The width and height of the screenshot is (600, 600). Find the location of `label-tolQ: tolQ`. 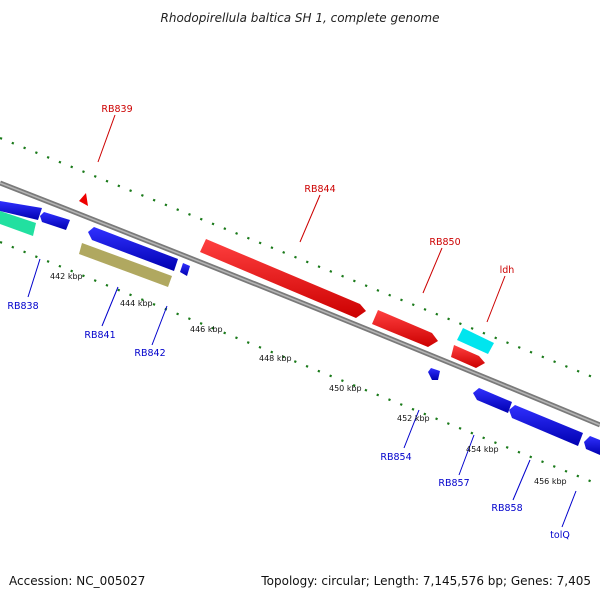

label-tolQ: tolQ is located at coordinates (560, 535).